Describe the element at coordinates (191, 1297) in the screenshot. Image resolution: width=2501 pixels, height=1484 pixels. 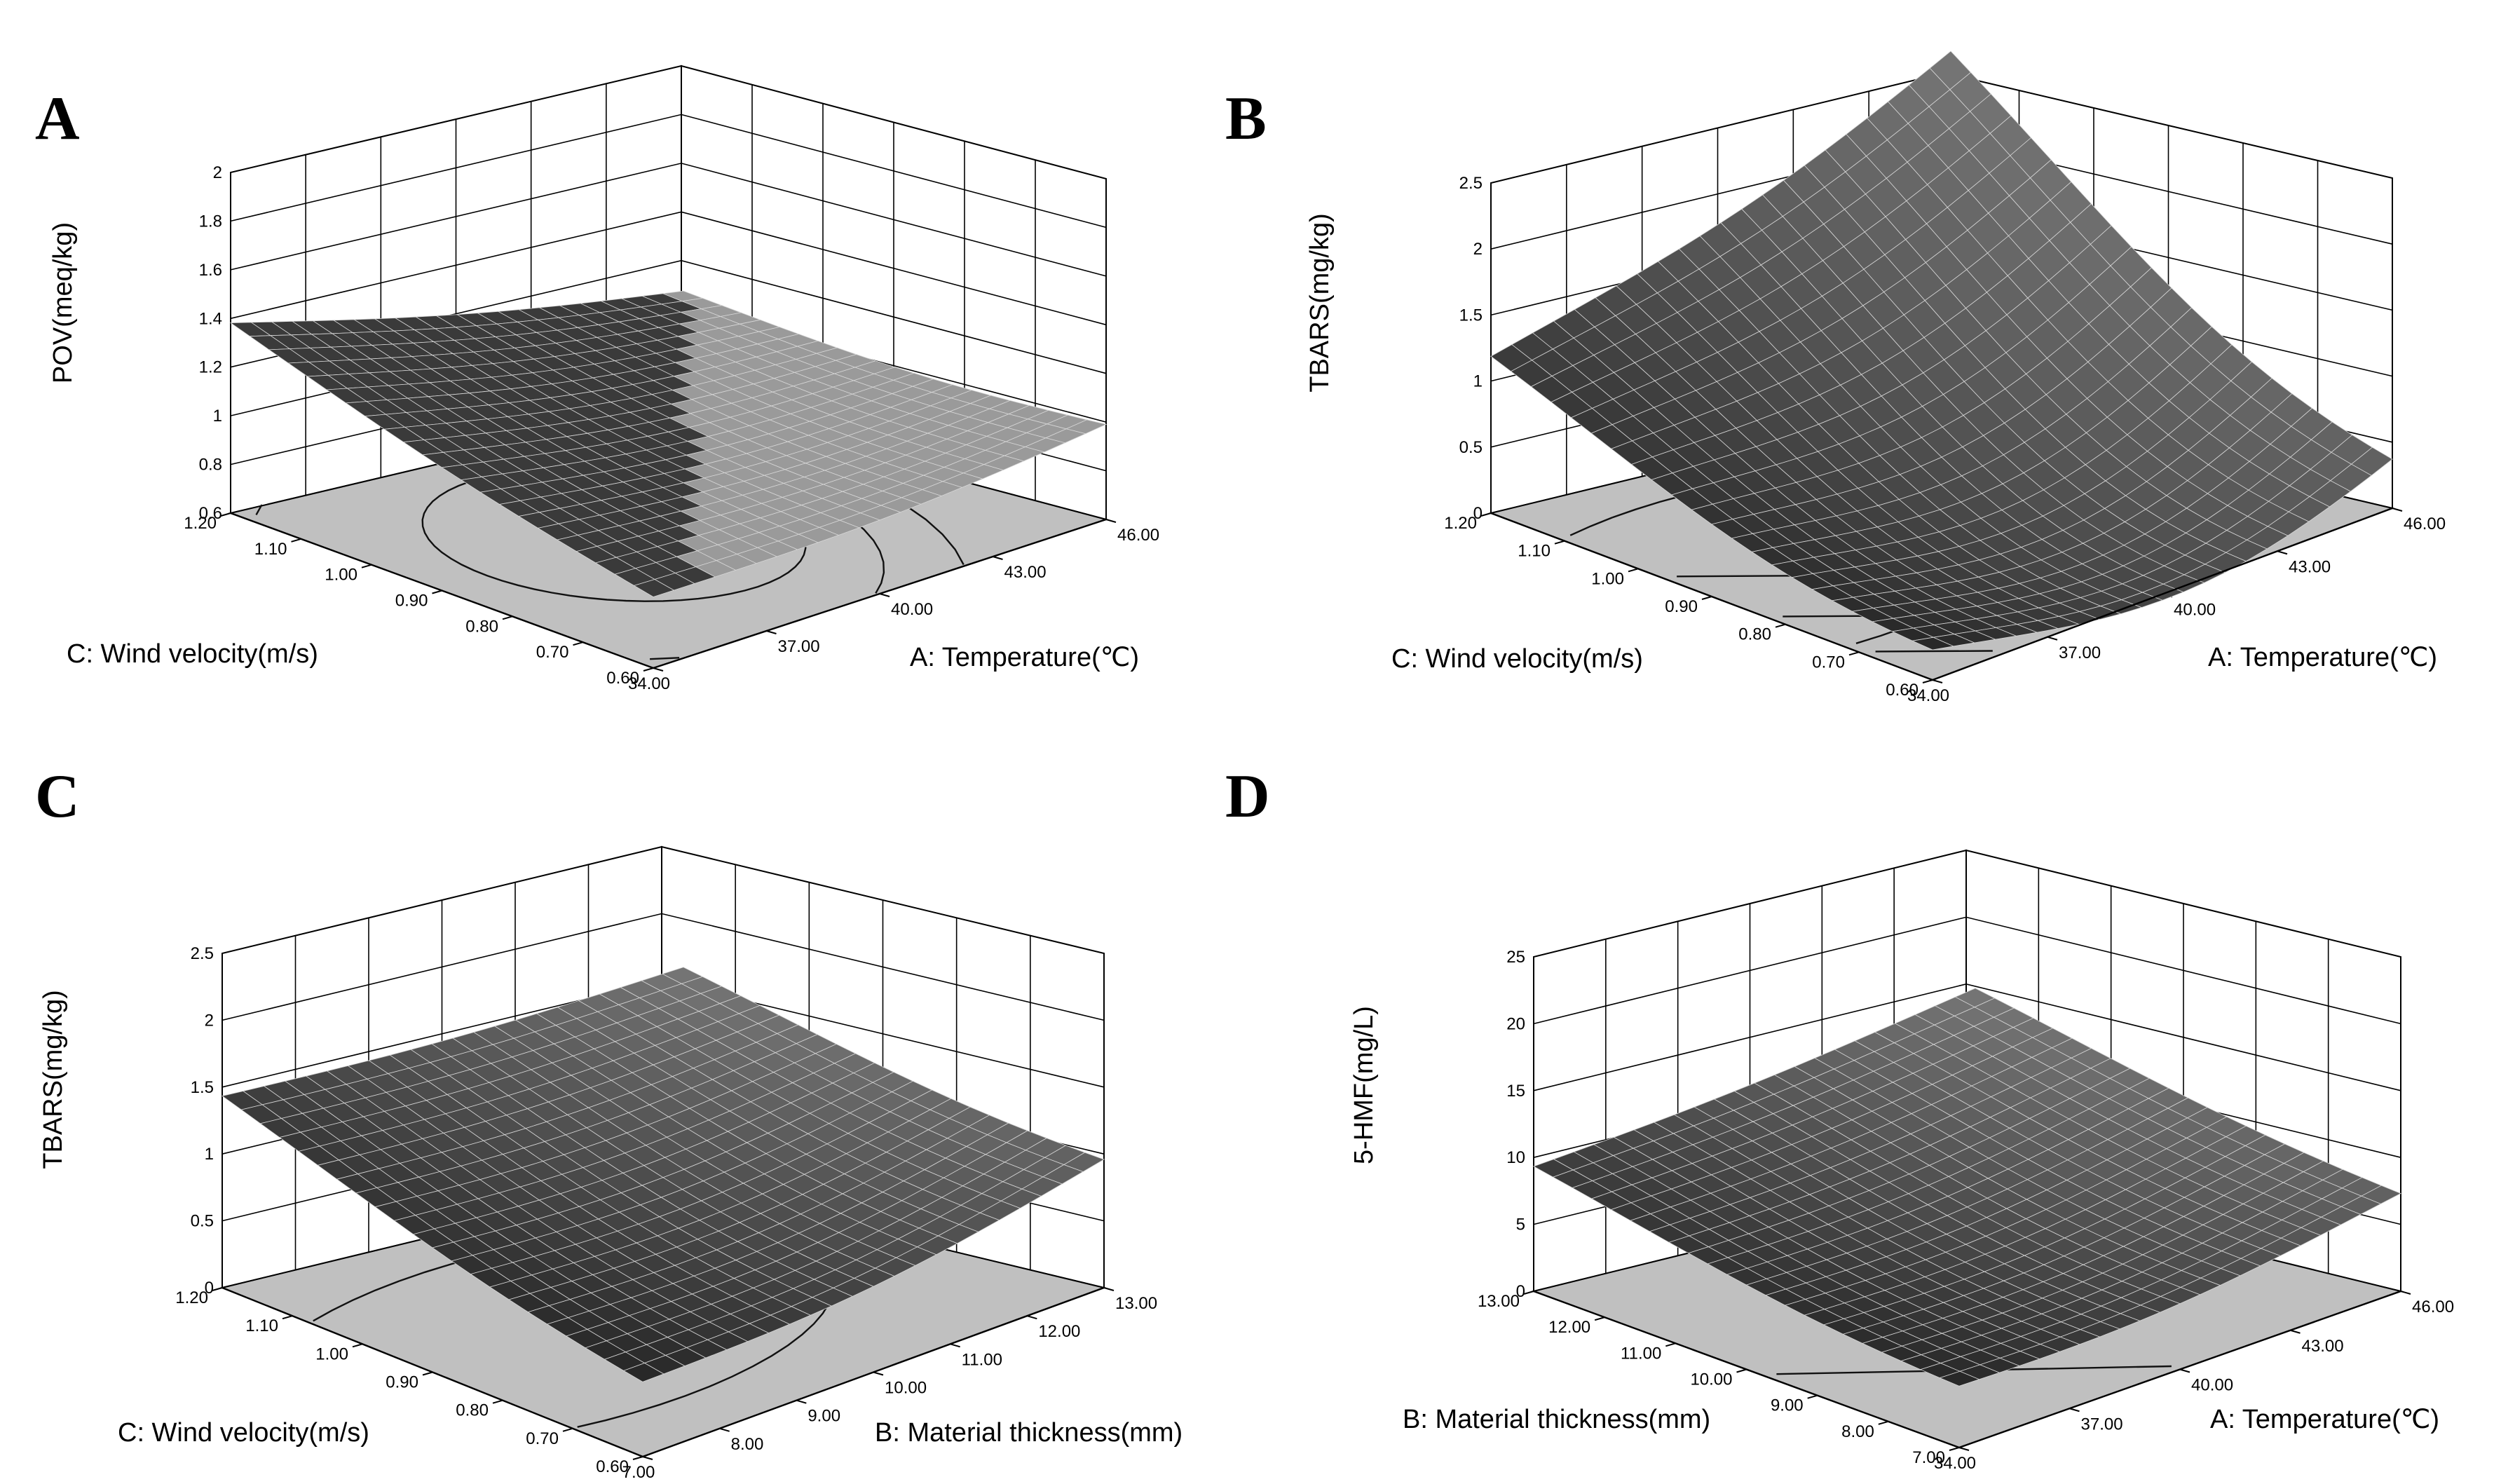
I see `panel-c-left-axis-tick: 1.20` at that location.